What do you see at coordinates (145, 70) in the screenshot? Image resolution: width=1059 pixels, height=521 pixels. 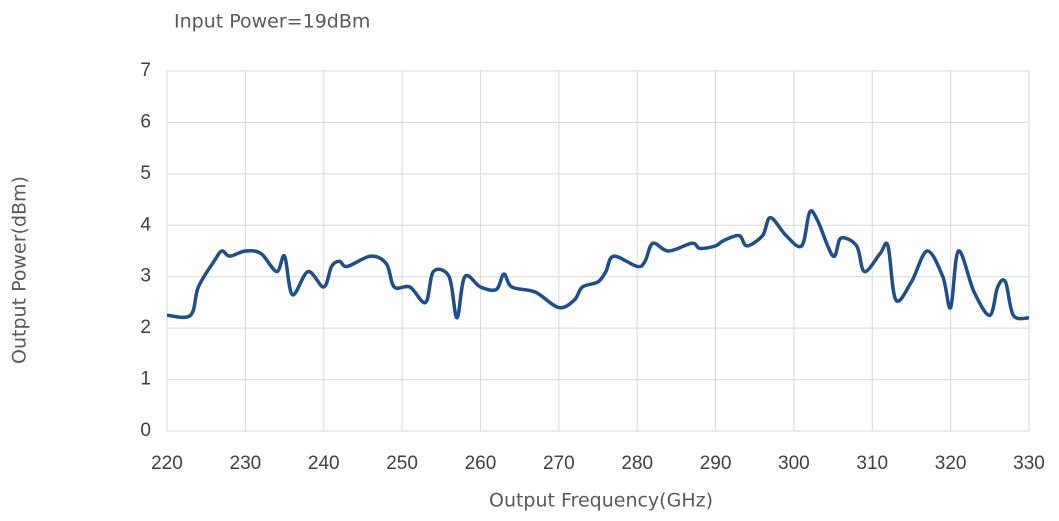 I see `y-tick-label: 7` at bounding box center [145, 70].